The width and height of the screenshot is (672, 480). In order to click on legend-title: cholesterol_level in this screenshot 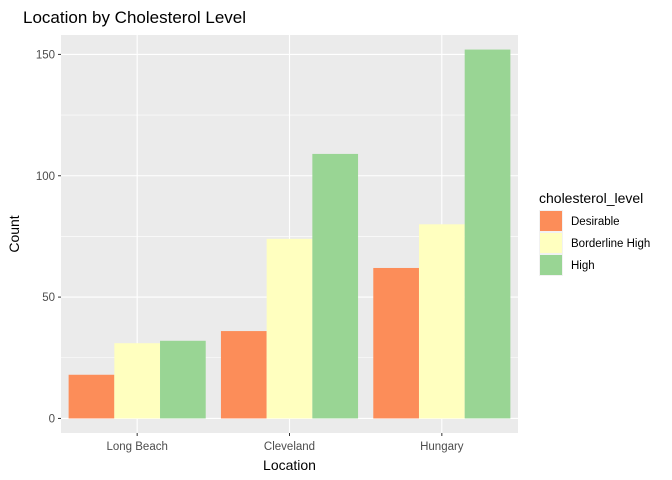, I will do `click(591, 198)`.